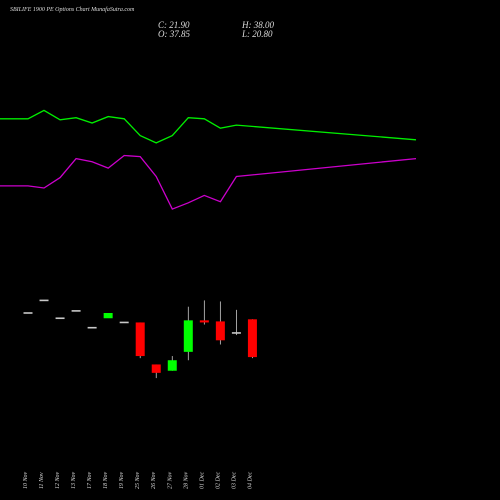  Describe the element at coordinates (106, 480) in the screenshot. I see `x-tick-label: 18 Nov` at that location.